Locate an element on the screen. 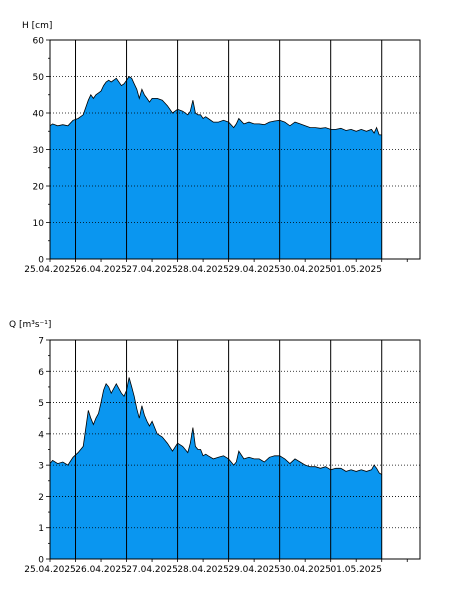 The width and height of the screenshot is (450, 600). h-ytick-label: 60 is located at coordinates (39, 42).